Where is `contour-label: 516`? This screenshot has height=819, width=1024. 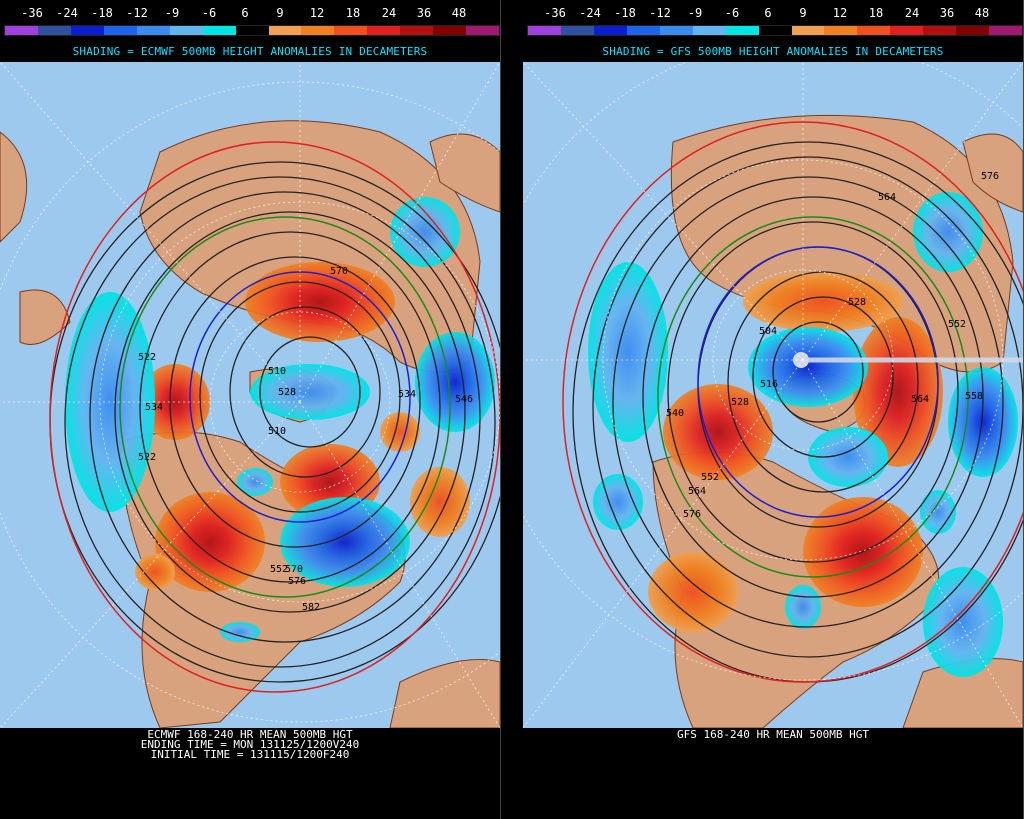
contour-label: 516 is located at coordinates (769, 384).